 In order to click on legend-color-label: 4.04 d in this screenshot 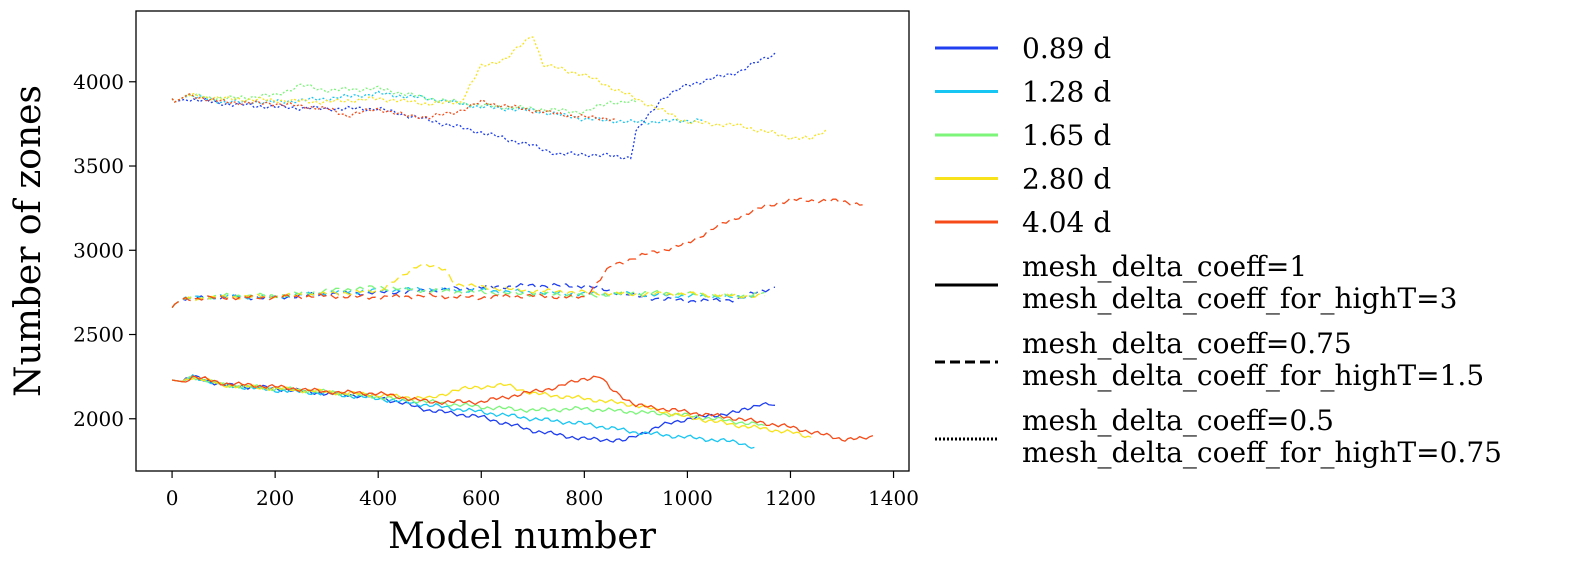, I will do `click(1066, 222)`.